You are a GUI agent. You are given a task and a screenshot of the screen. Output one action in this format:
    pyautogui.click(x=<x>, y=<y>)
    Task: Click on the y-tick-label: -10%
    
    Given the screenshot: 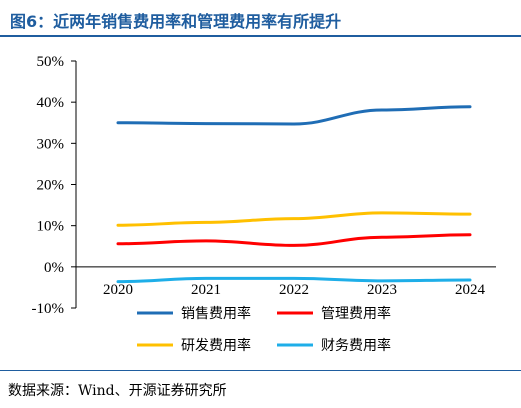 What is the action you would take?
    pyautogui.click(x=48, y=309)
    